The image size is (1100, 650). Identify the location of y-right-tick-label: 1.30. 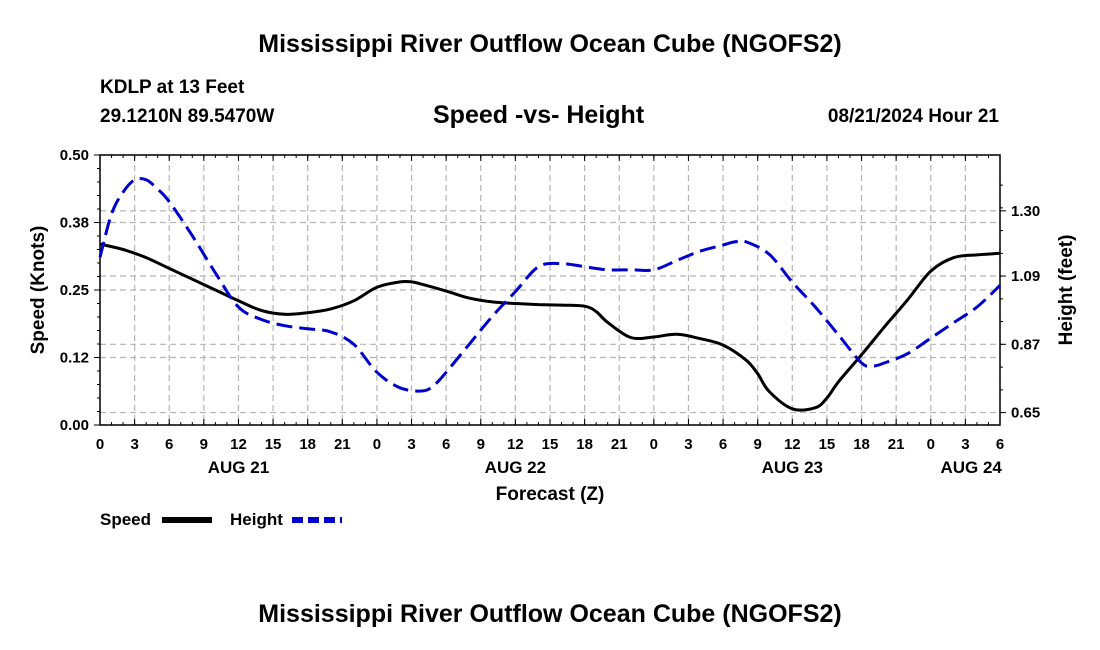
(1025, 211).